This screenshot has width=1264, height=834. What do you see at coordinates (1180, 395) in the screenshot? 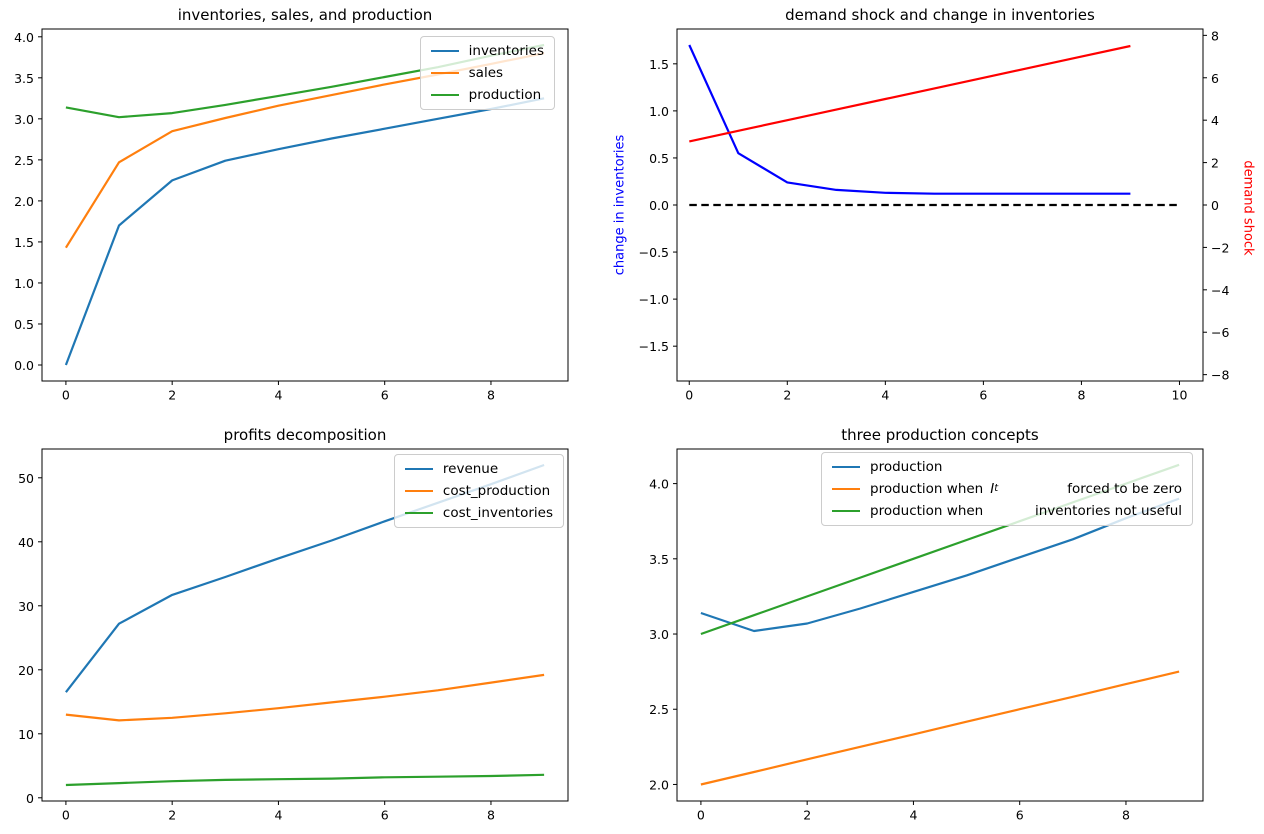
I see `x-tick-label: 10` at bounding box center [1180, 395].